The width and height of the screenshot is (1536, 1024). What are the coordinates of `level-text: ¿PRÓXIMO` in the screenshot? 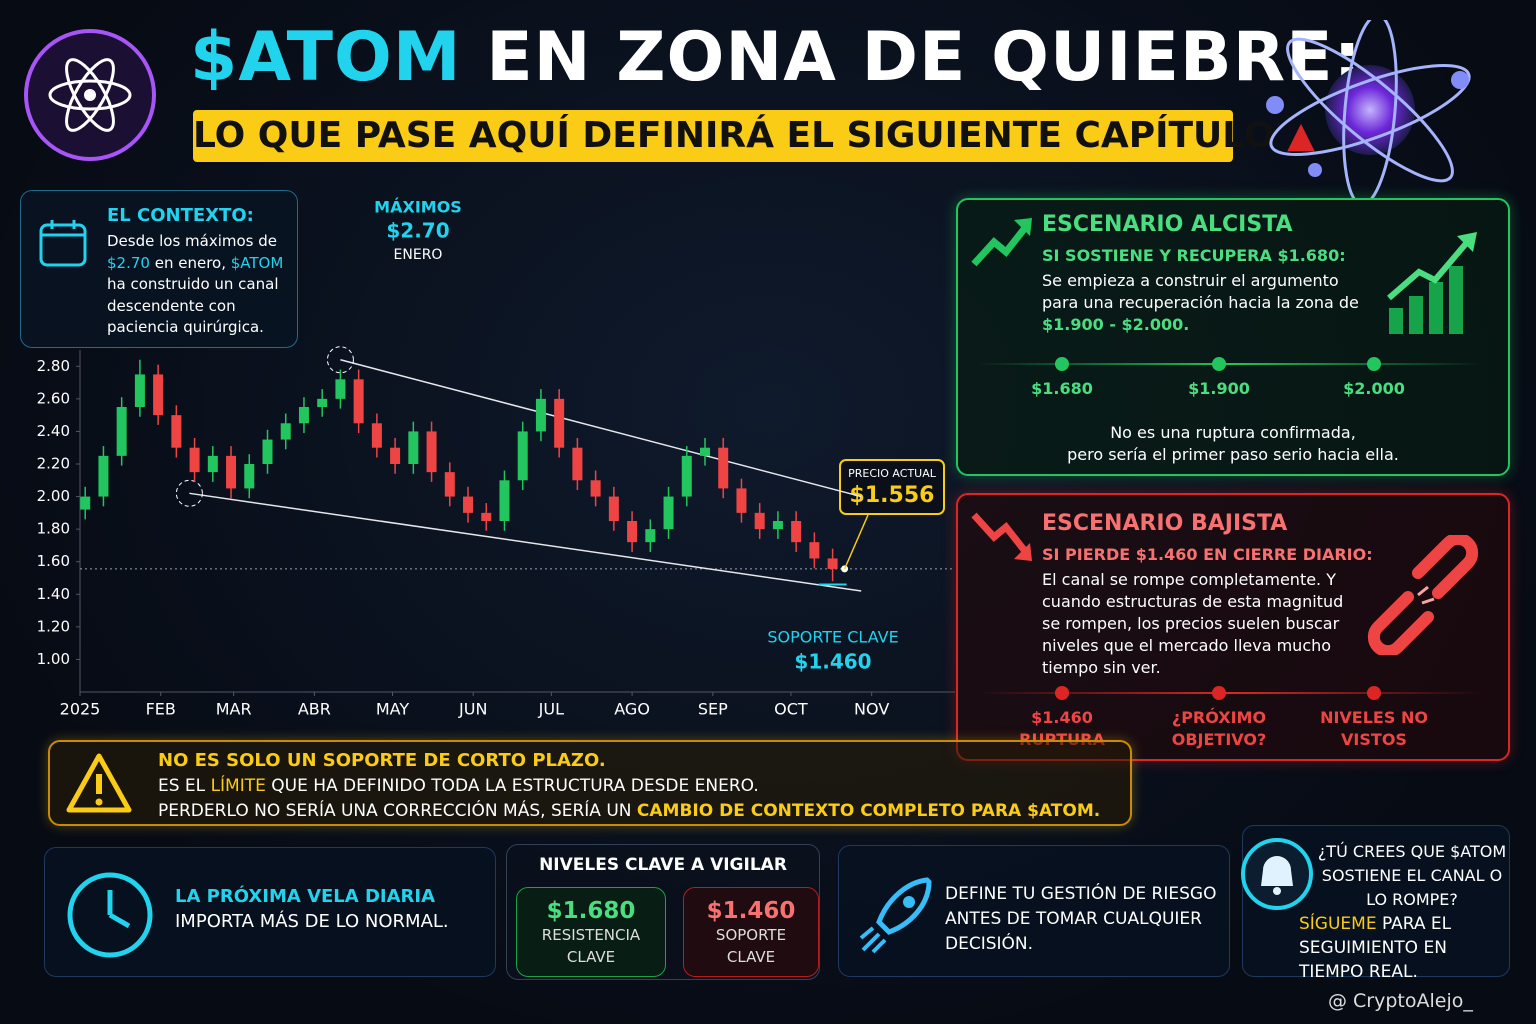 It's located at (1219, 717).